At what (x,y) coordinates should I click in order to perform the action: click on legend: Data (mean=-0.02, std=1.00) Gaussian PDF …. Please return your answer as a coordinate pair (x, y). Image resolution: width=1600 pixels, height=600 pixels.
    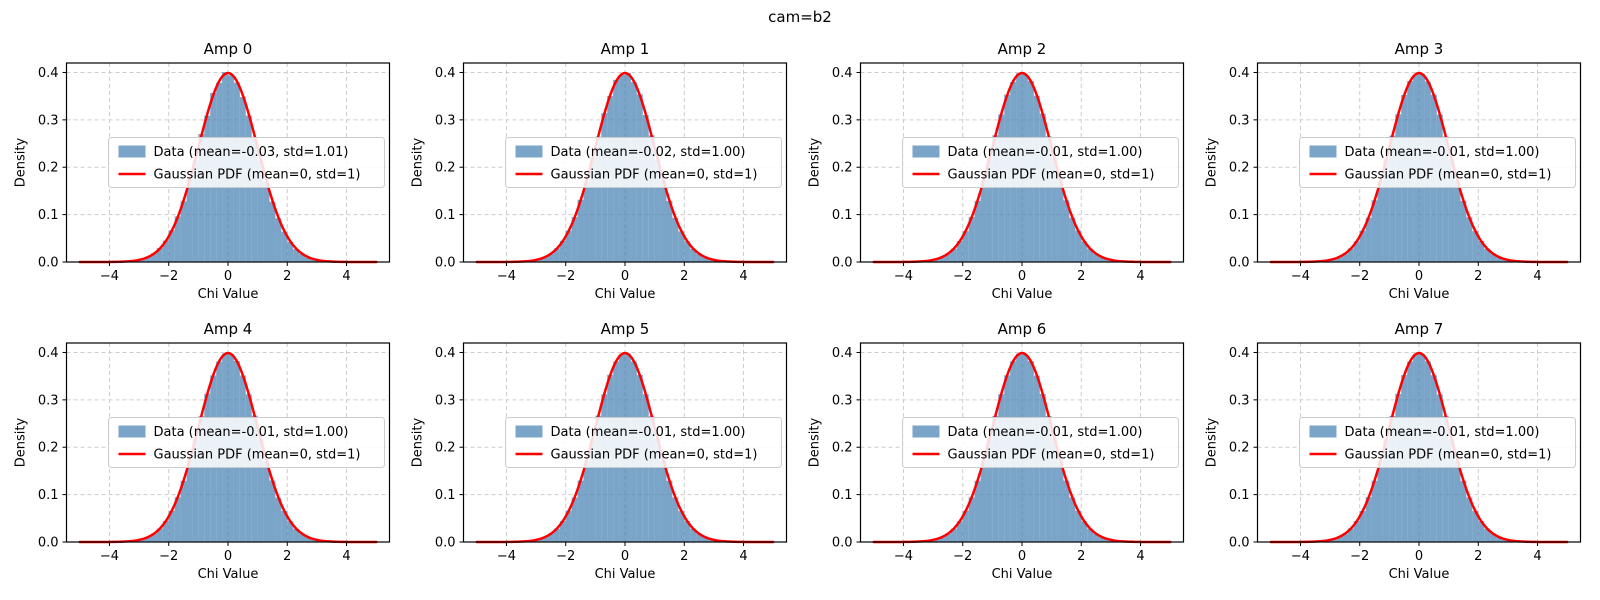
    Looking at the image, I should click on (643, 162).